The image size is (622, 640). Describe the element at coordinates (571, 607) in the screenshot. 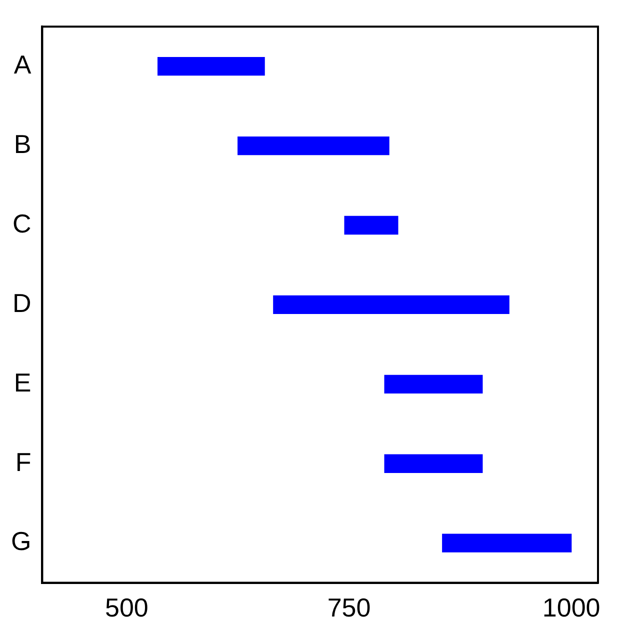

I see `x-tick-label: 1000` at that location.